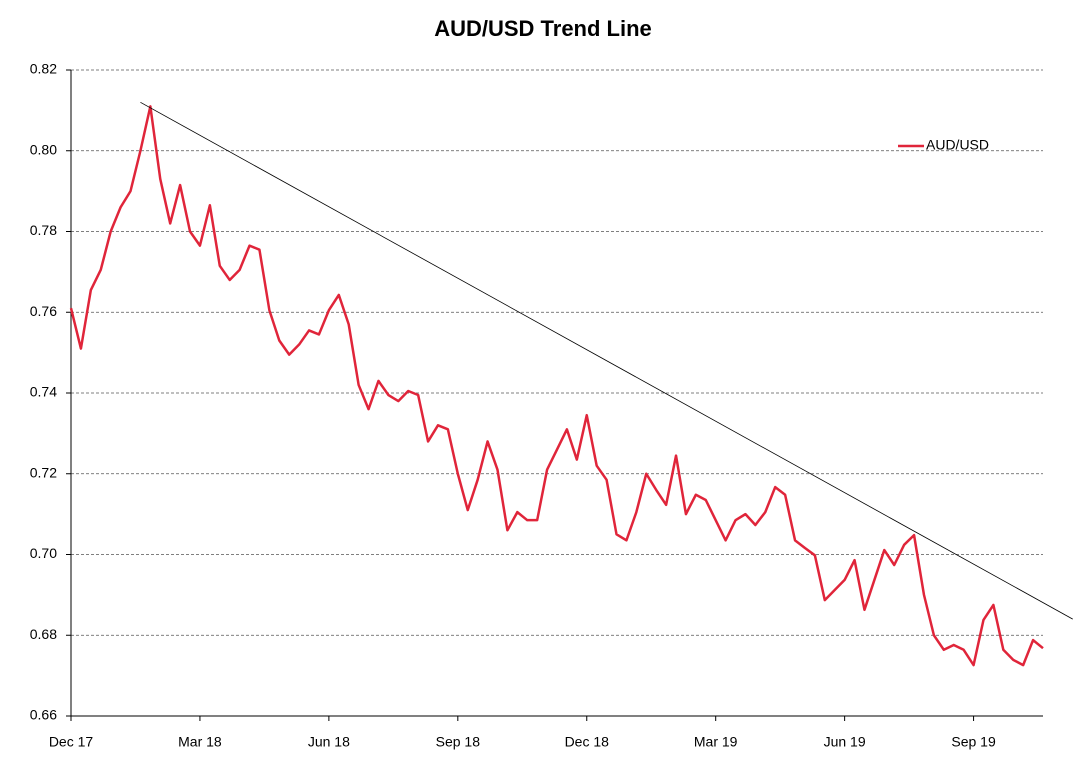 This screenshot has width=1087, height=761. Describe the element at coordinates (43, 230) in the screenshot. I see `y-tick-label: 0.78` at that location.